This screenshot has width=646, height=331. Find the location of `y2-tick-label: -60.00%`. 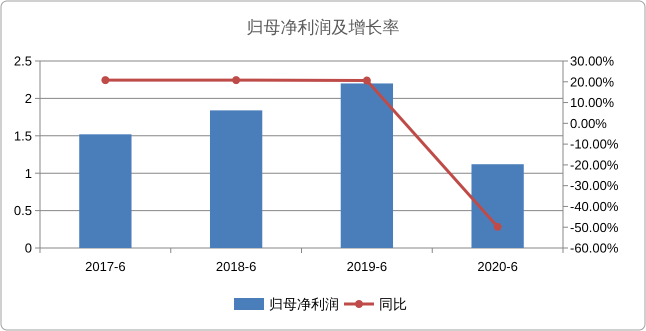

y2-tick-label: -60.00% is located at coordinates (594, 248).